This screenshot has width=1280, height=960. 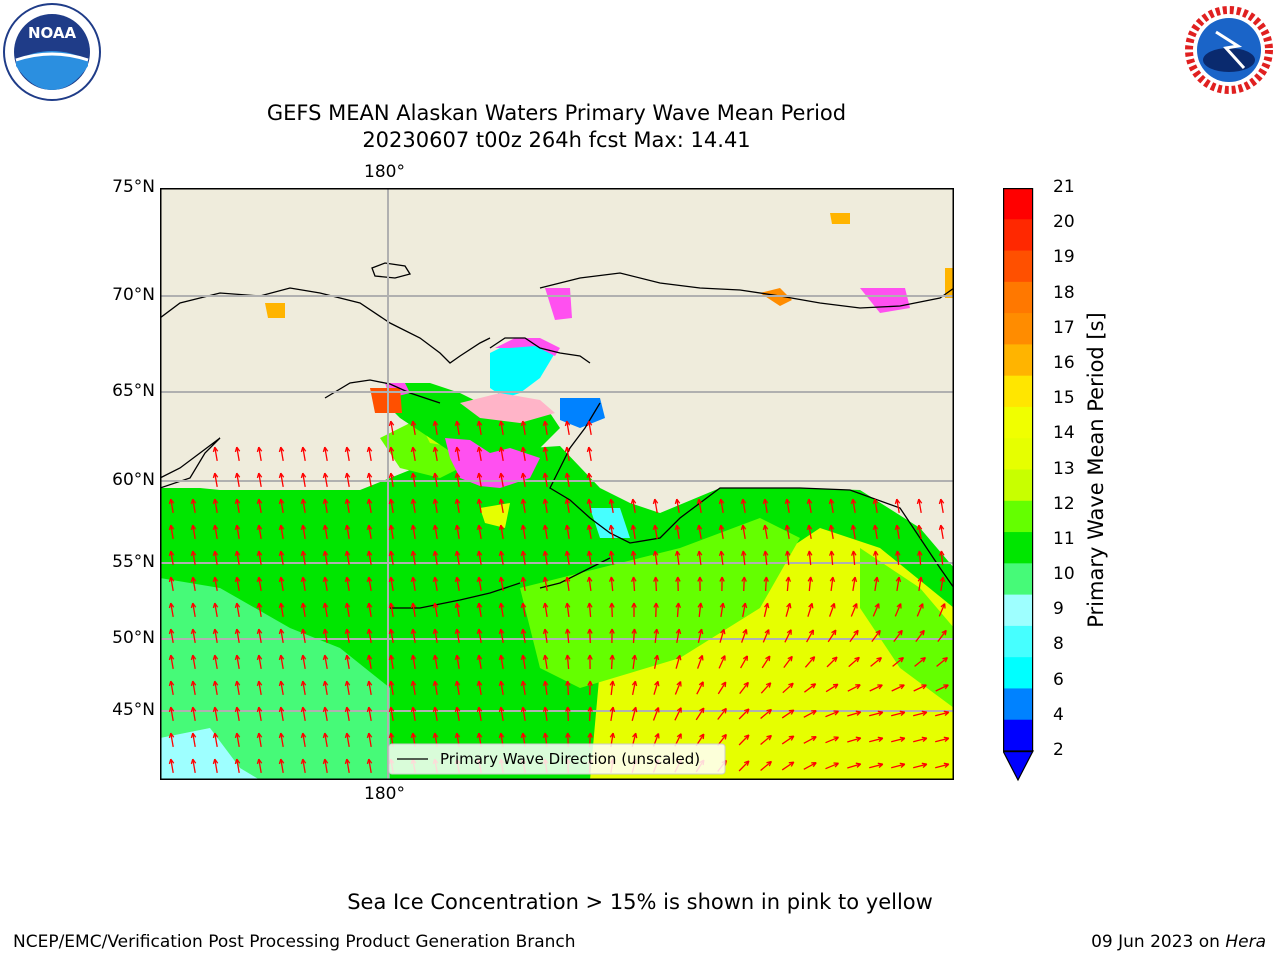 I want to click on colorbar-tick-label: 8, so click(x=1058, y=644).